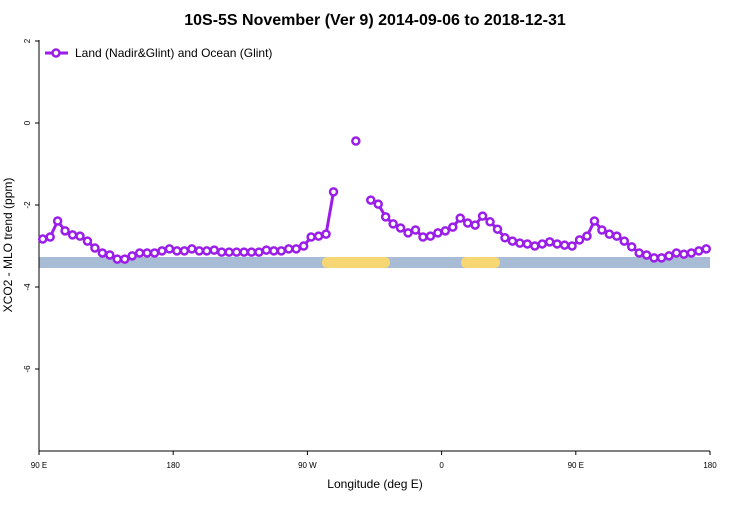 The height and width of the screenshot is (505, 750). What do you see at coordinates (27, 287) in the screenshot?
I see `y-tick-label: -4` at bounding box center [27, 287].